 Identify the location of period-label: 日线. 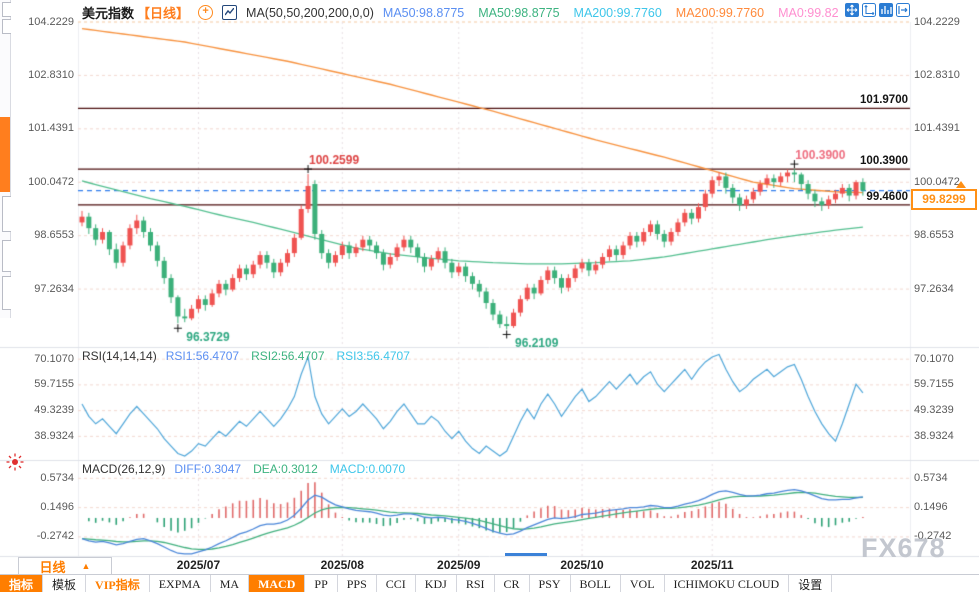
(52, 567).